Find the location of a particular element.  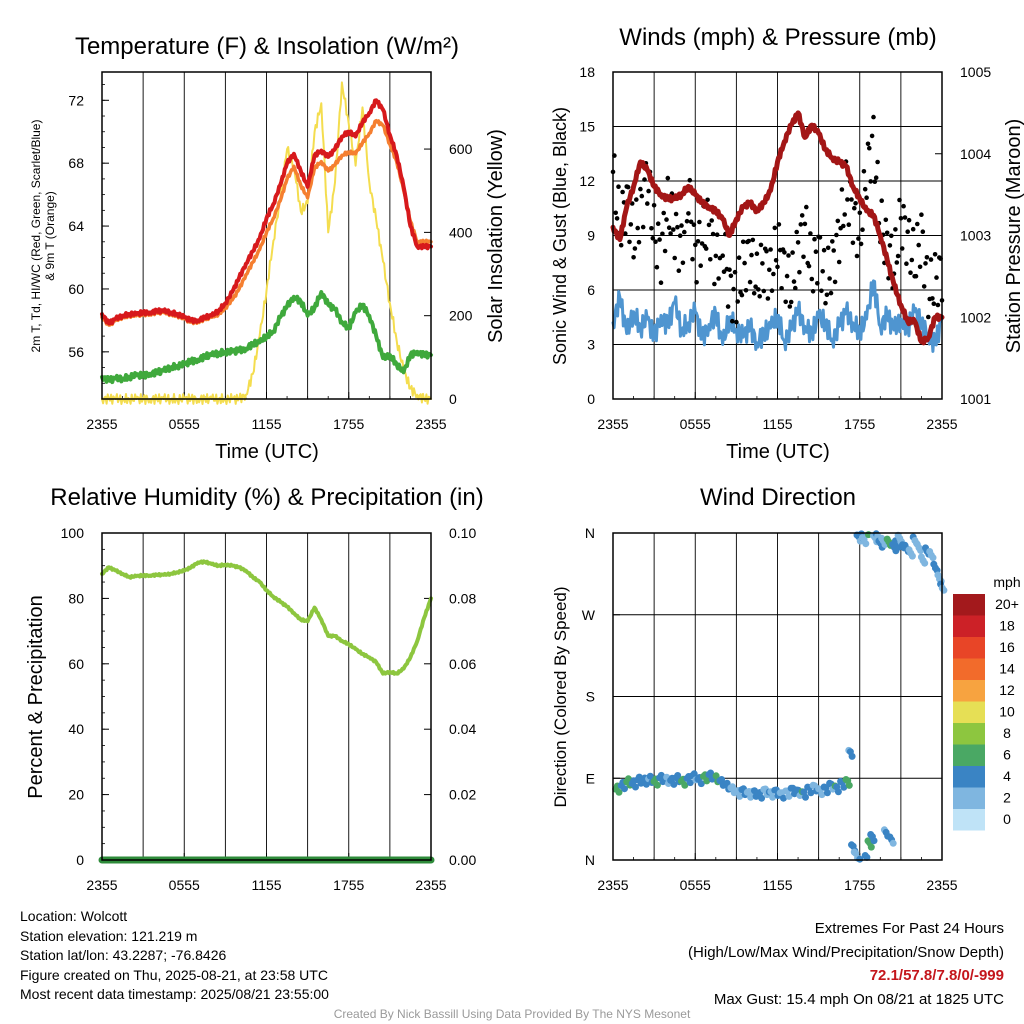

legend-label: 18 is located at coordinates (1007, 626).